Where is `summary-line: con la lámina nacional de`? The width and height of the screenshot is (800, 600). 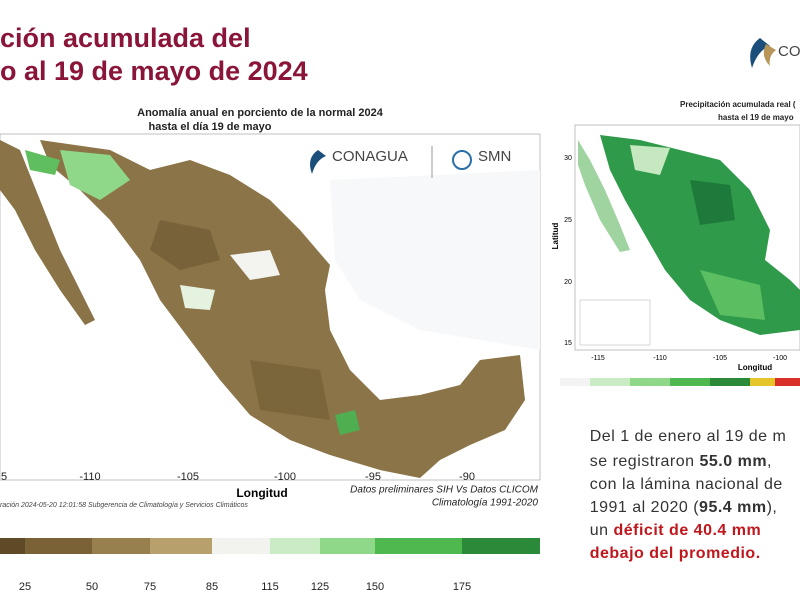
summary-line: con la lámina nacional de is located at coordinates (681, 484).